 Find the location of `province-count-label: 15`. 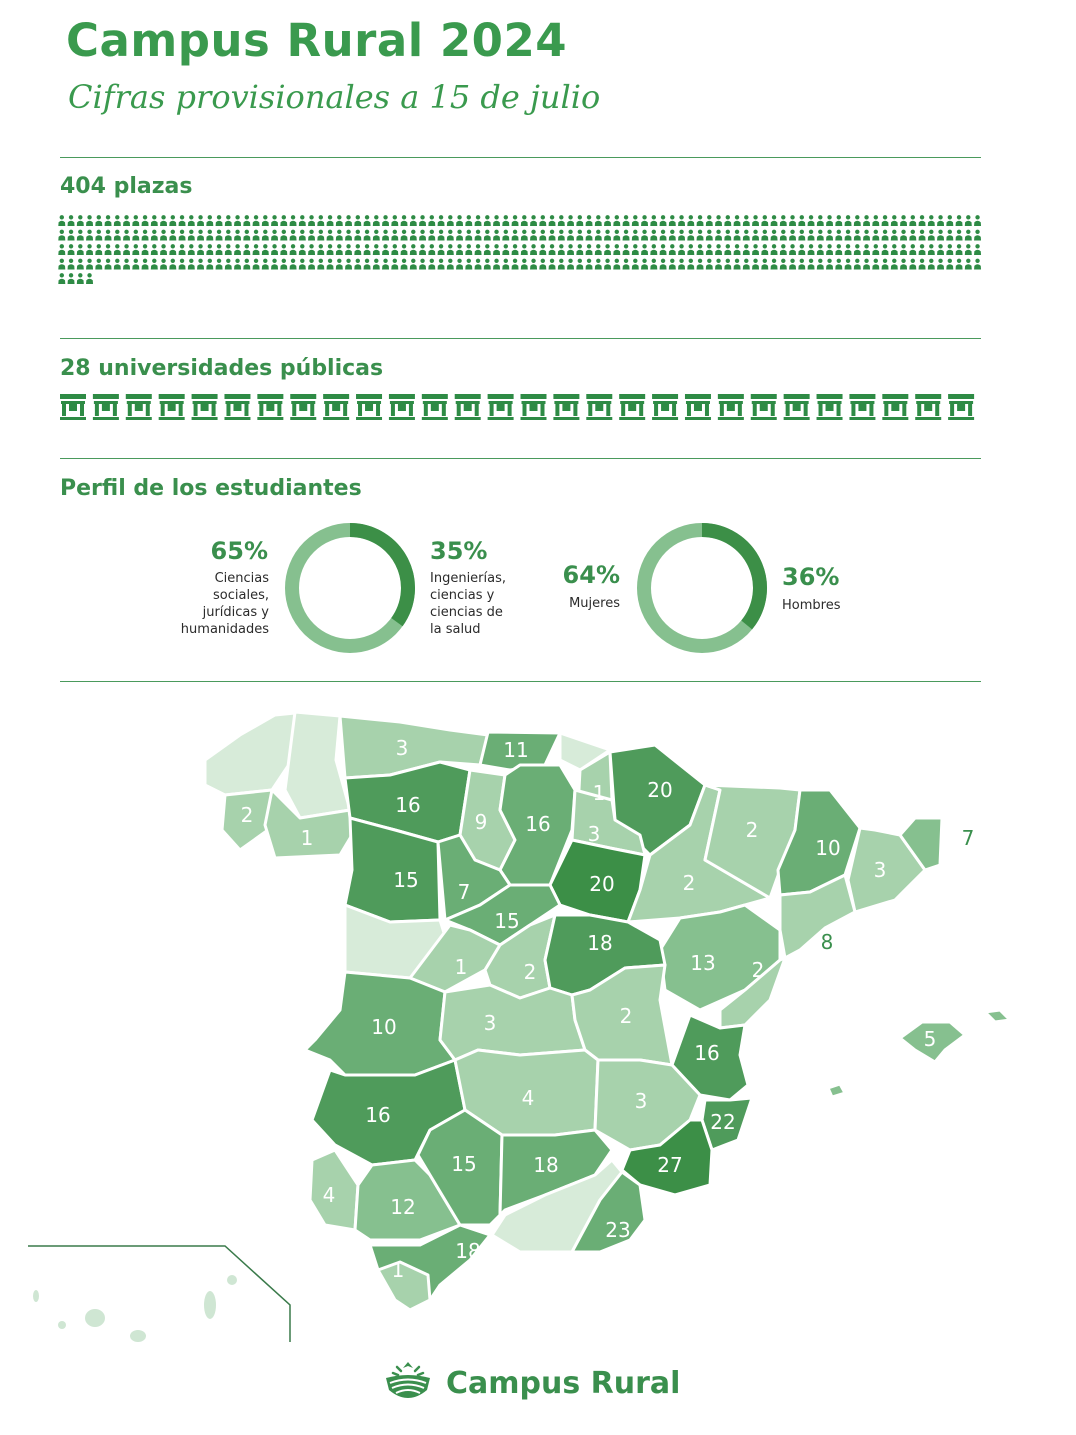

province-count-label: 15 is located at coordinates (506, 921).